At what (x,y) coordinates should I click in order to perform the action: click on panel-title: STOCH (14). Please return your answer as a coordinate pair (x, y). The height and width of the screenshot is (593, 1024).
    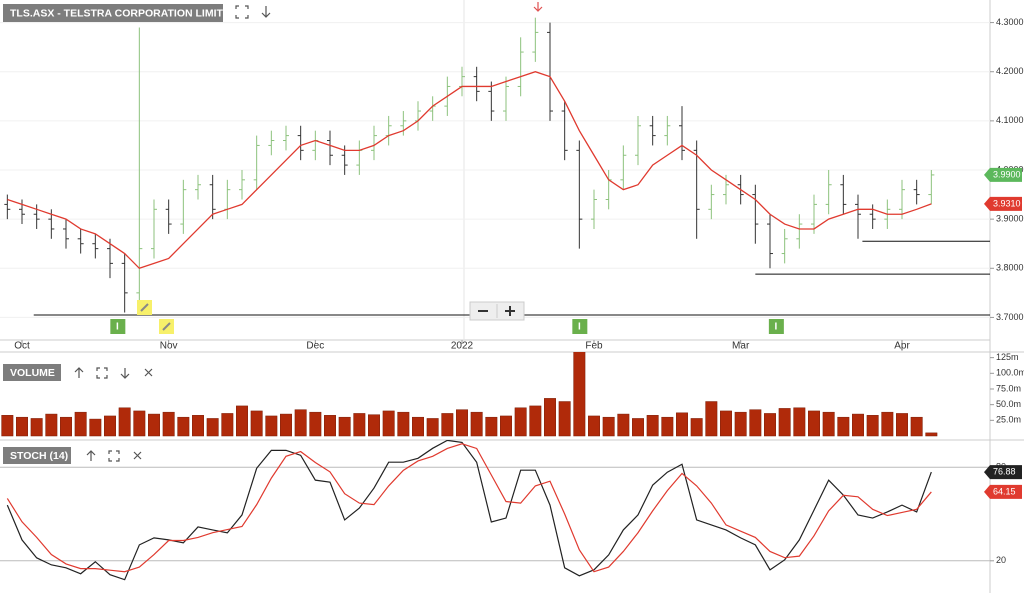
    Looking at the image, I should click on (39, 456).